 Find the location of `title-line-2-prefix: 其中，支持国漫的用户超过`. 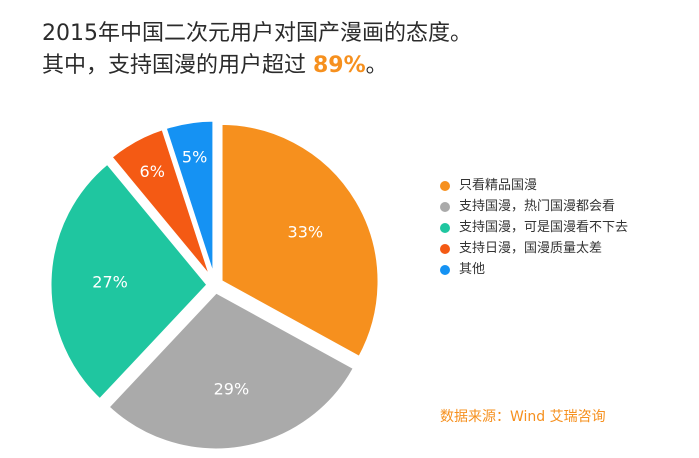

title-line-2-prefix: 其中，支持国漫的用户超过 is located at coordinates (177, 65).